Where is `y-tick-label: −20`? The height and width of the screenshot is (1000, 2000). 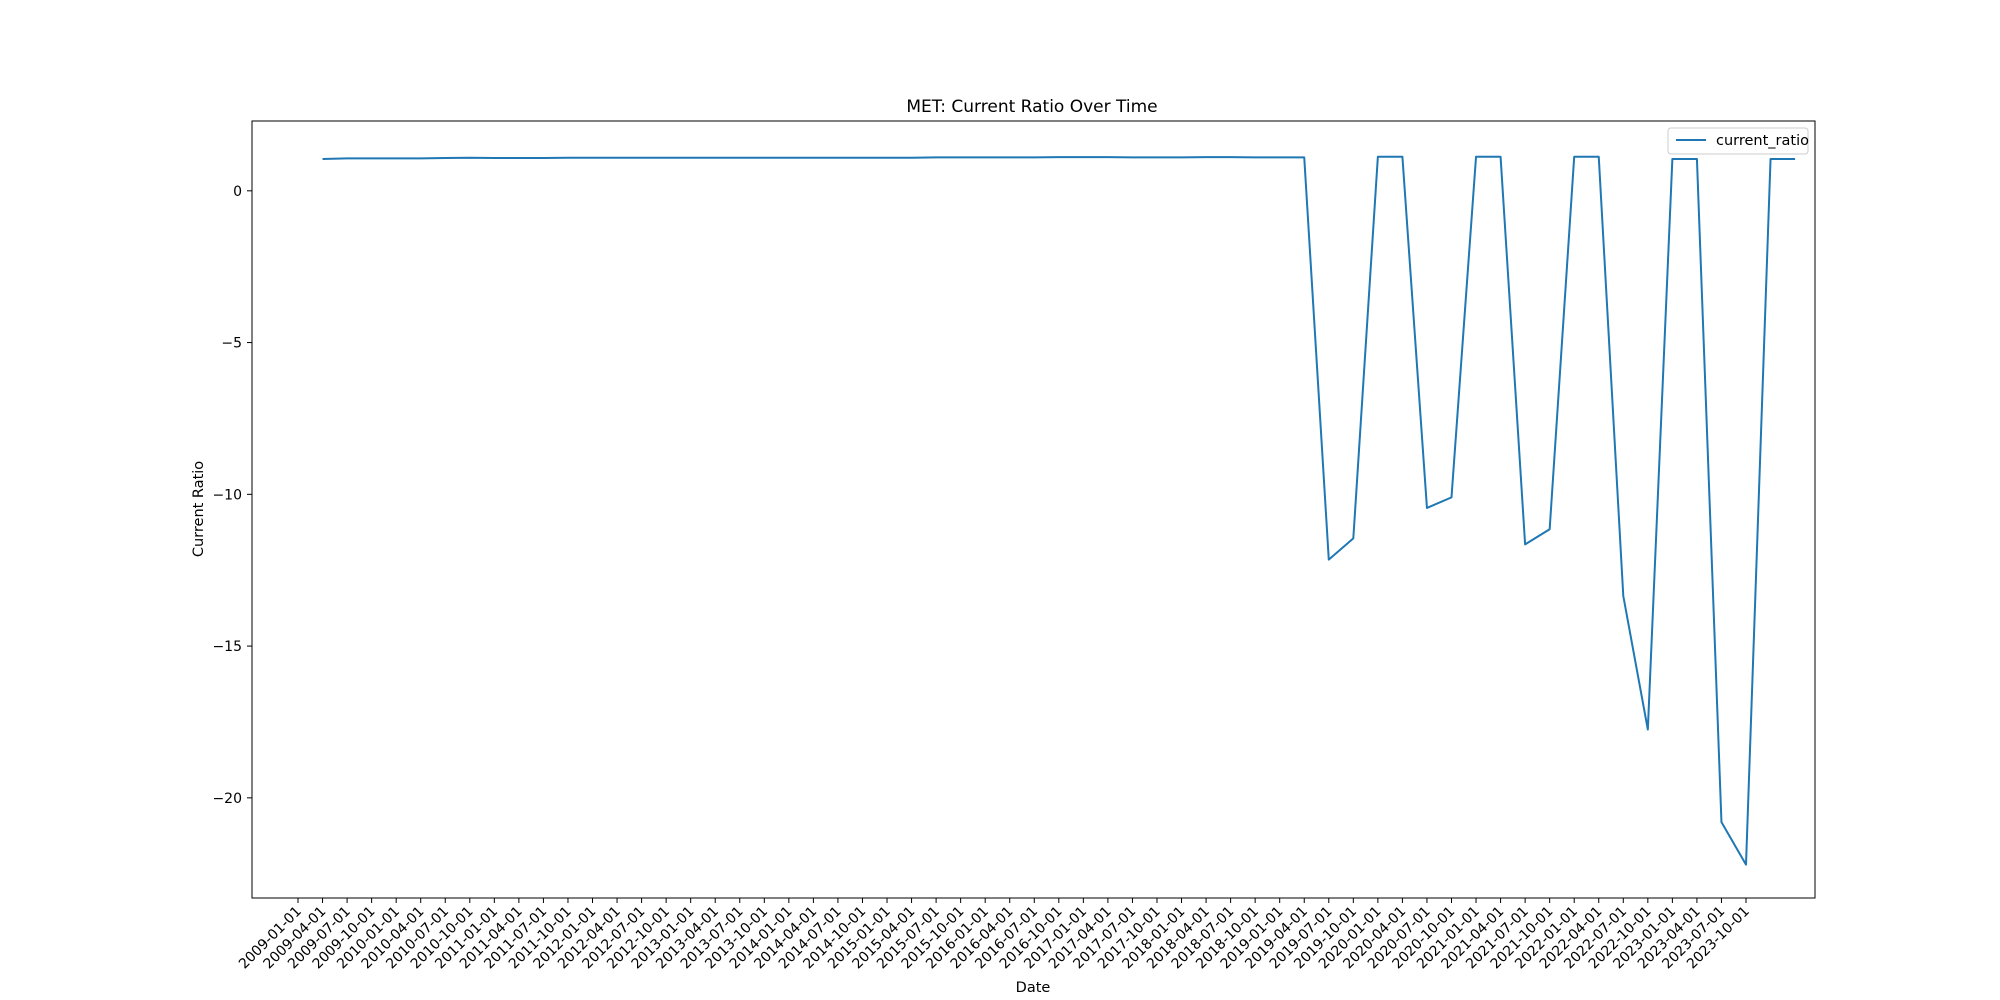
y-tick-label: −20 is located at coordinates (227, 799).